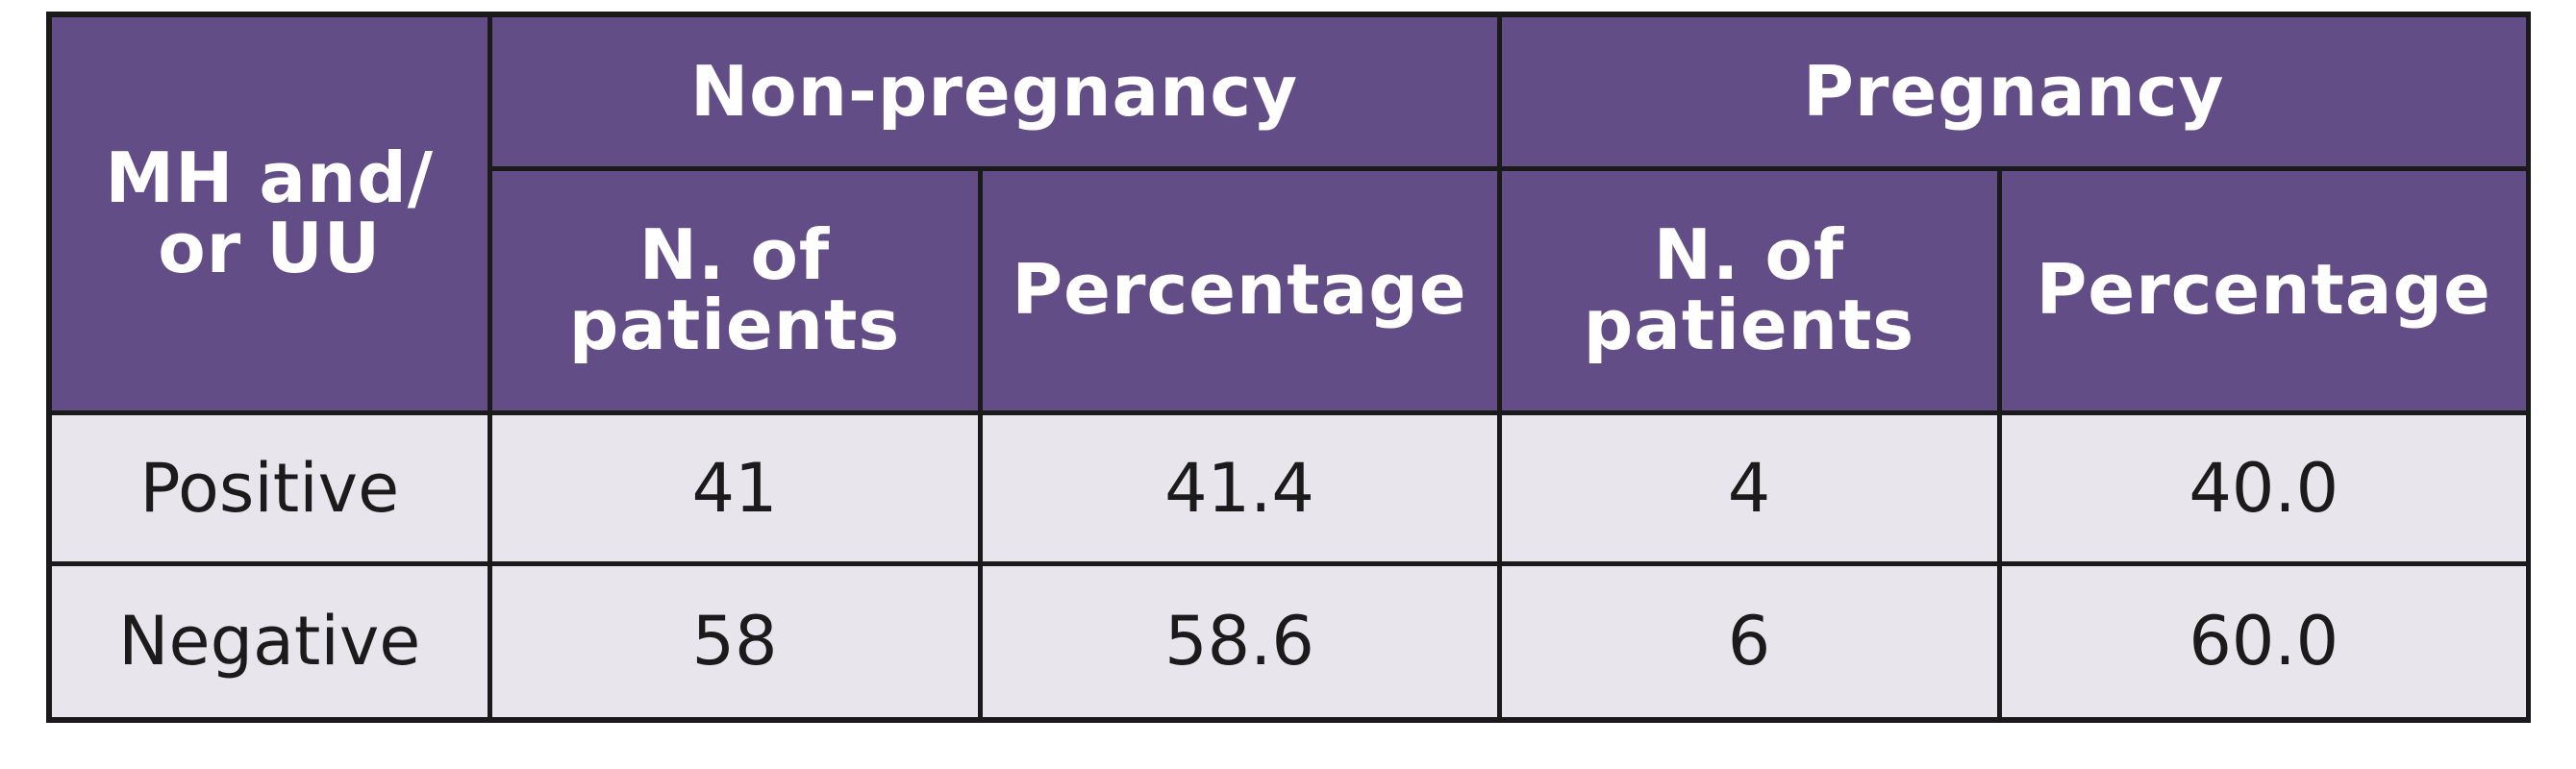 The width and height of the screenshot is (2576, 769). I want to click on cell-pregnancy-percentage: 60.0, so click(2261, 639).